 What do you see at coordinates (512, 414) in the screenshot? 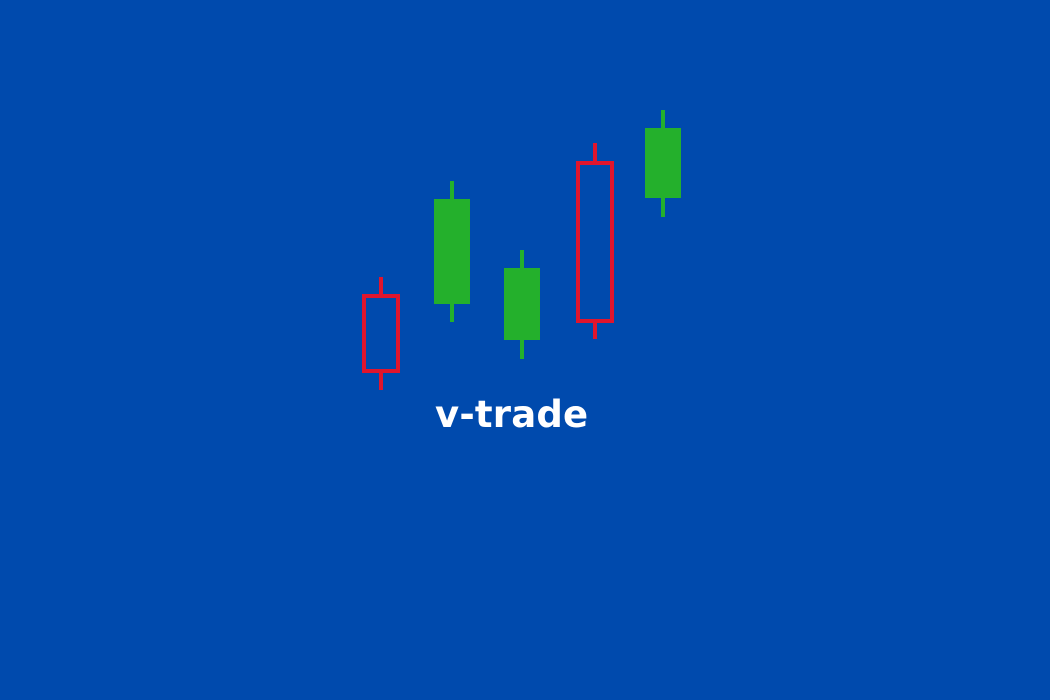
I see `brand-name: v-trade` at bounding box center [512, 414].